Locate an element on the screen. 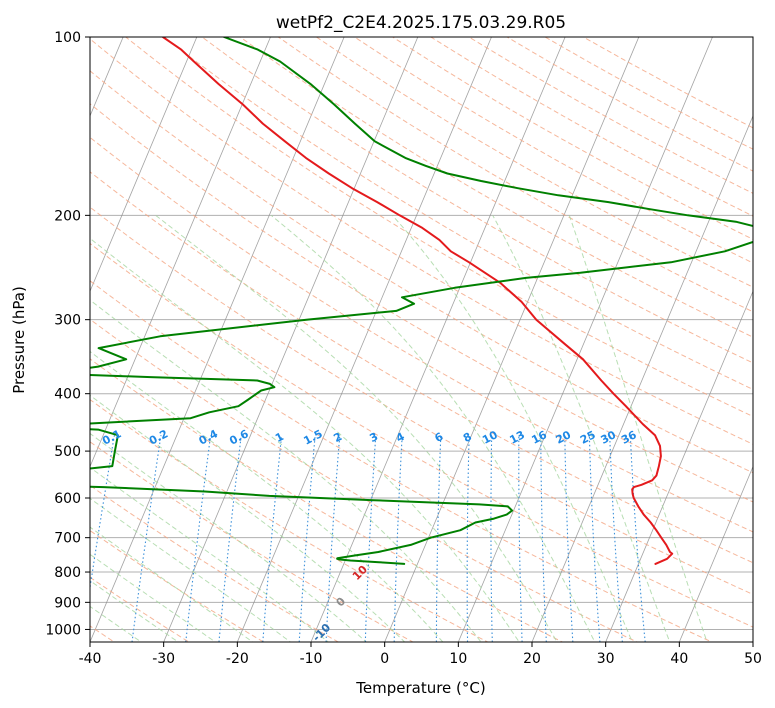  mixing-ratio-label: 2 is located at coordinates (337, 437).